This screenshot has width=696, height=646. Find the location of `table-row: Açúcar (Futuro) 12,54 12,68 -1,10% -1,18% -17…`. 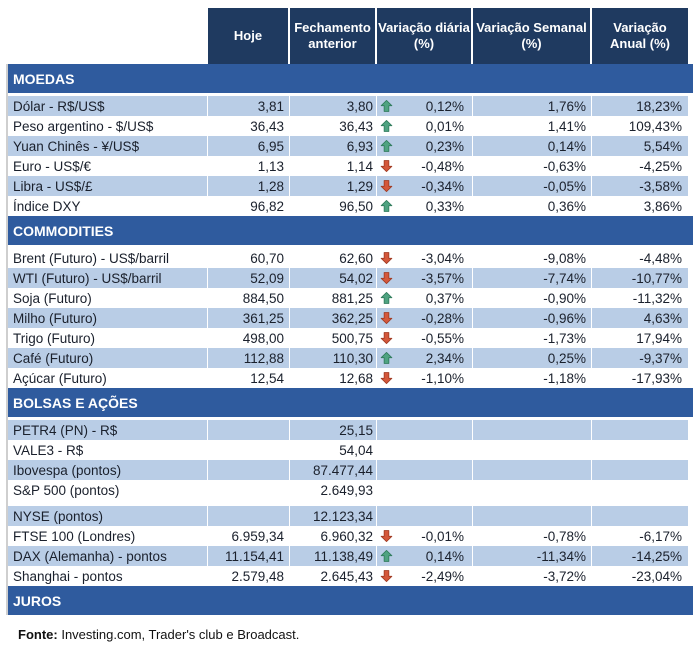

table-row: Açúcar (Futuro) 12,54 12,68 -1,10% -1,18% -17… is located at coordinates (348, 378).